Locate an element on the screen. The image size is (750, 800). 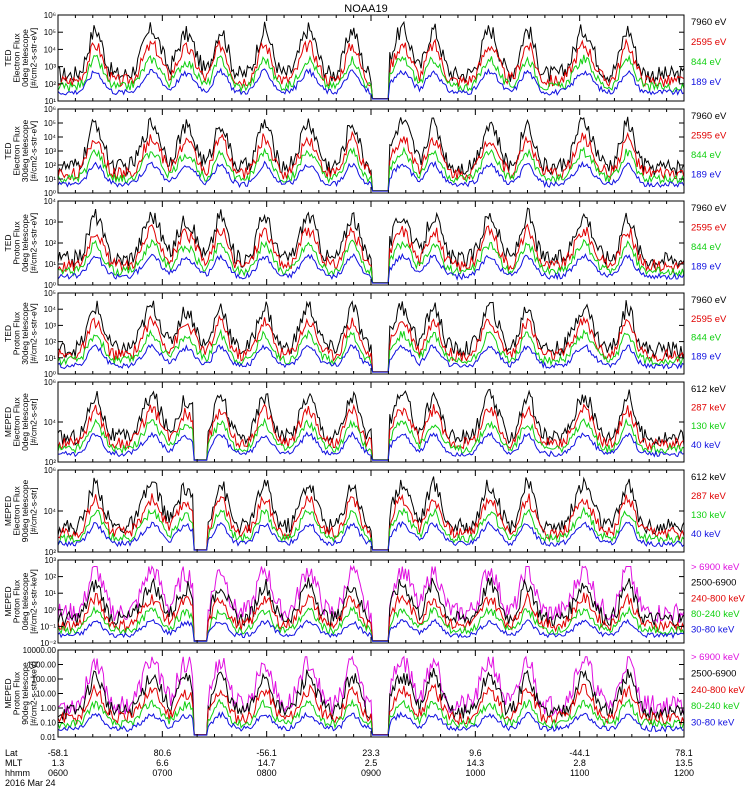
x-row-label: 2016 Mar 24 is located at coordinates (30, 783).